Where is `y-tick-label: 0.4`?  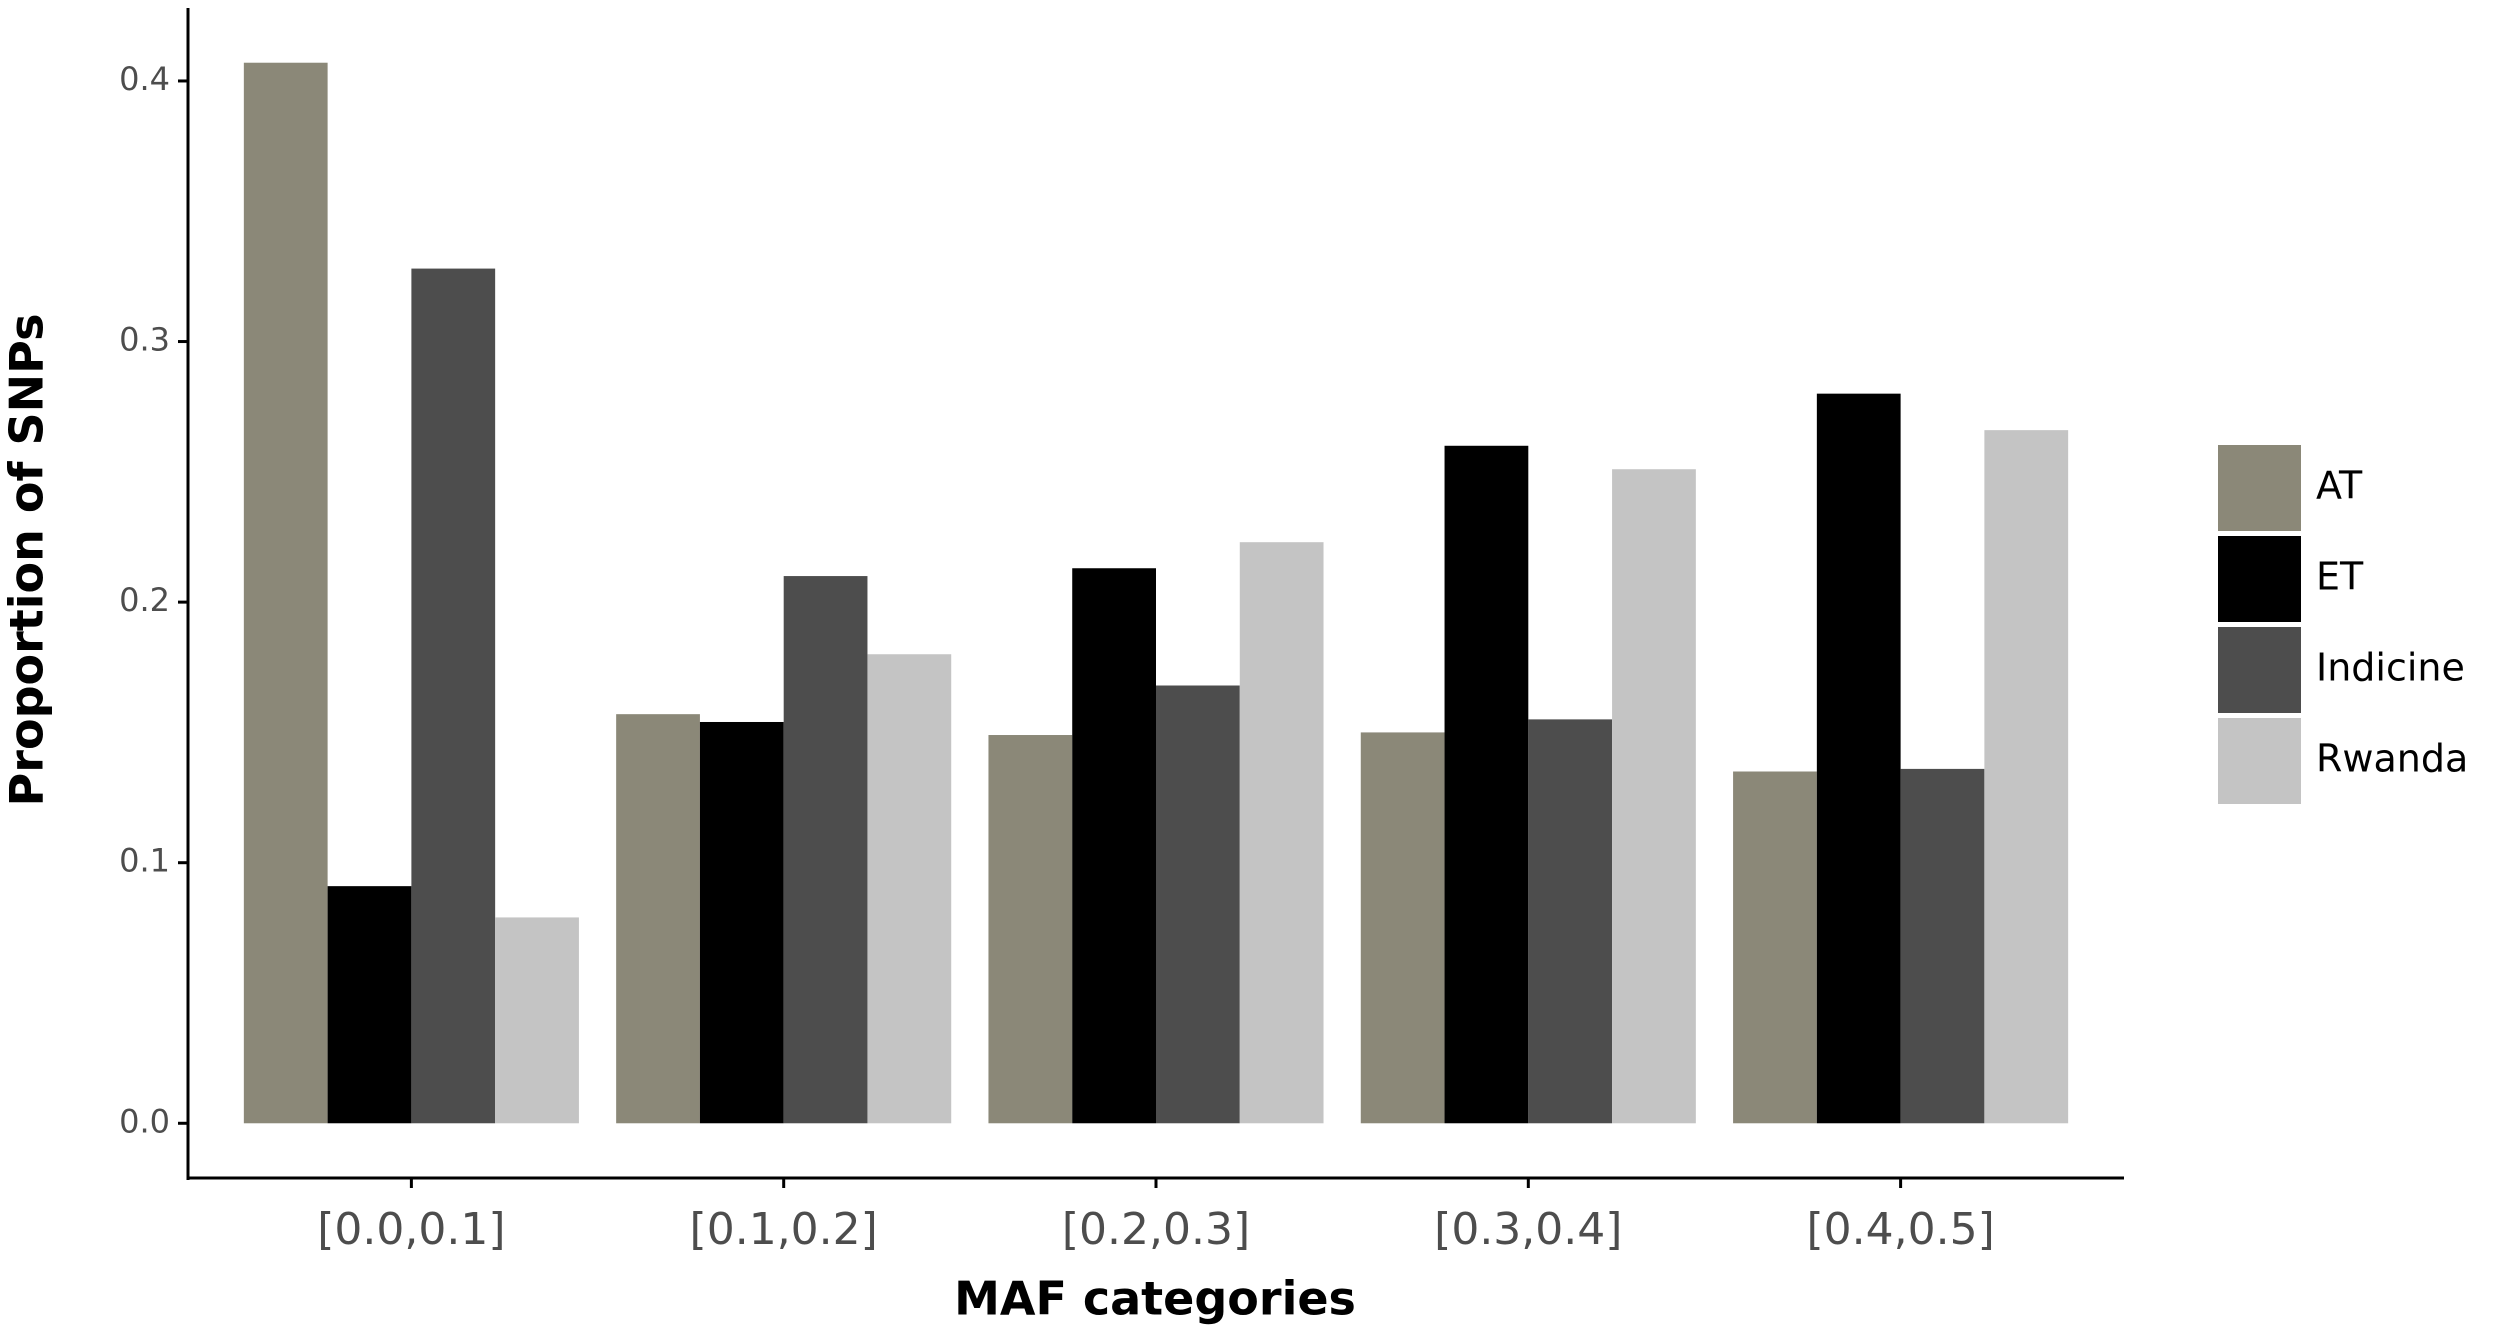
y-tick-label: 0.4 is located at coordinates (144, 79).